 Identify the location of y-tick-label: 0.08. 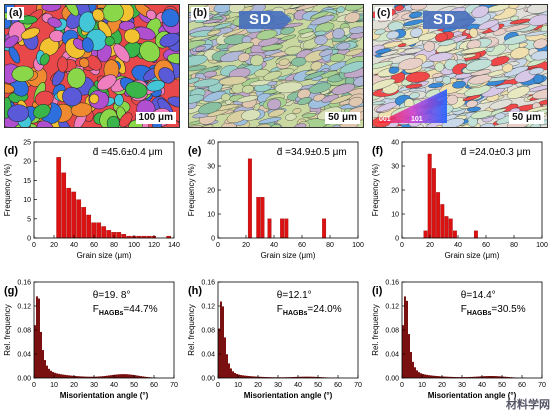
(392, 331).